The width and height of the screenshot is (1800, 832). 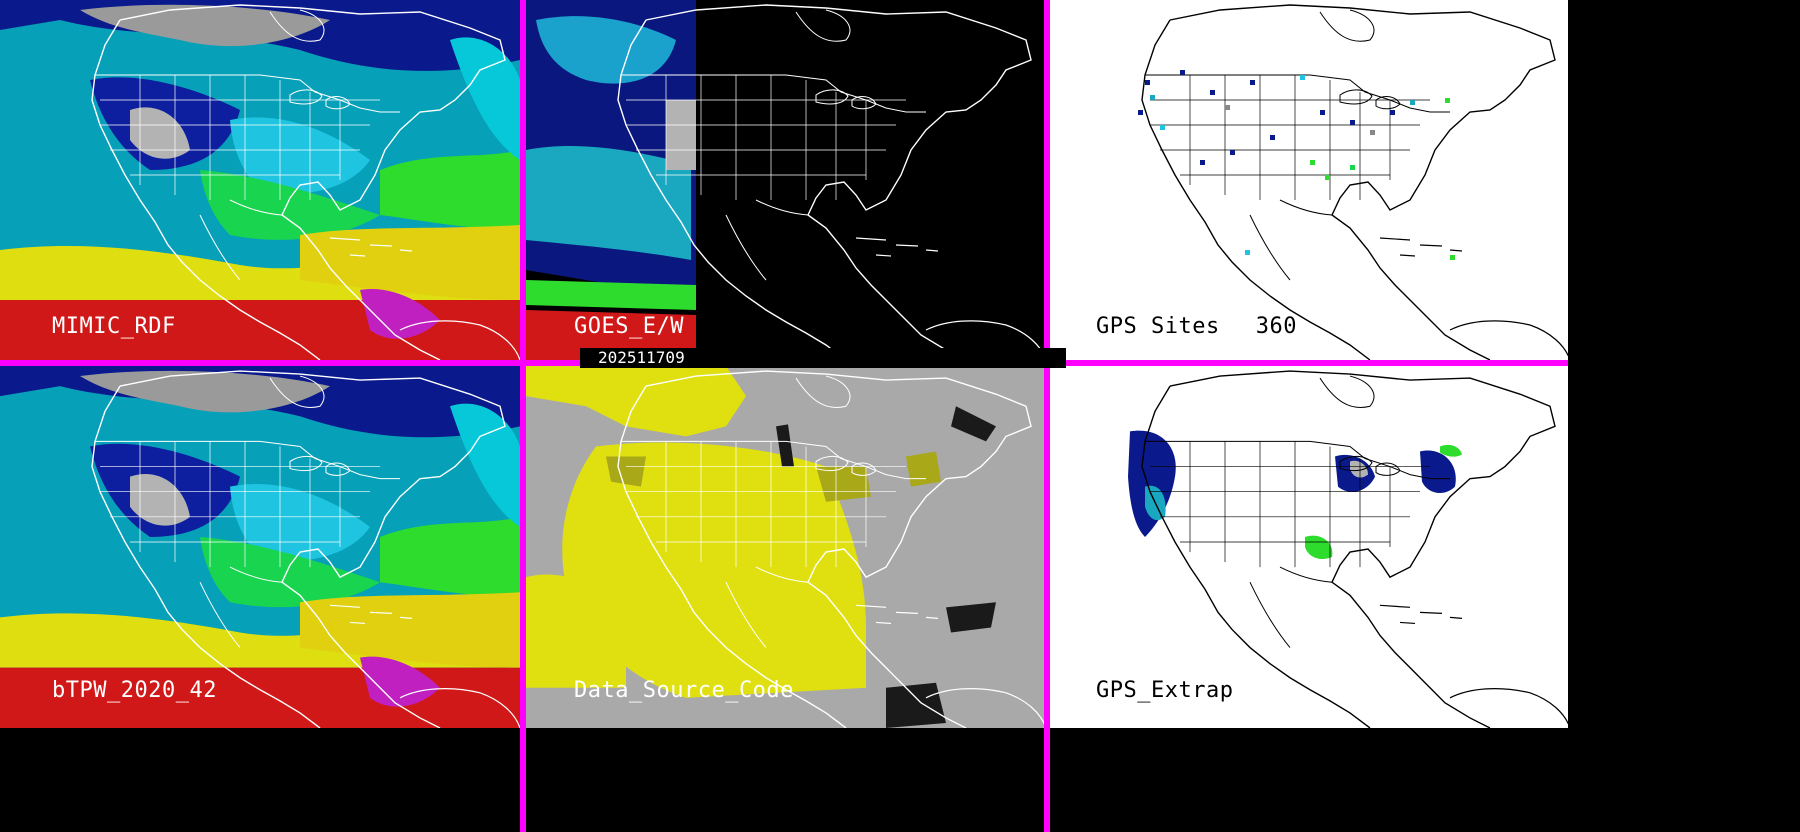 I want to click on map-panel-mimic-rdf: MIMIC_RDF, so click(x=260, y=180).